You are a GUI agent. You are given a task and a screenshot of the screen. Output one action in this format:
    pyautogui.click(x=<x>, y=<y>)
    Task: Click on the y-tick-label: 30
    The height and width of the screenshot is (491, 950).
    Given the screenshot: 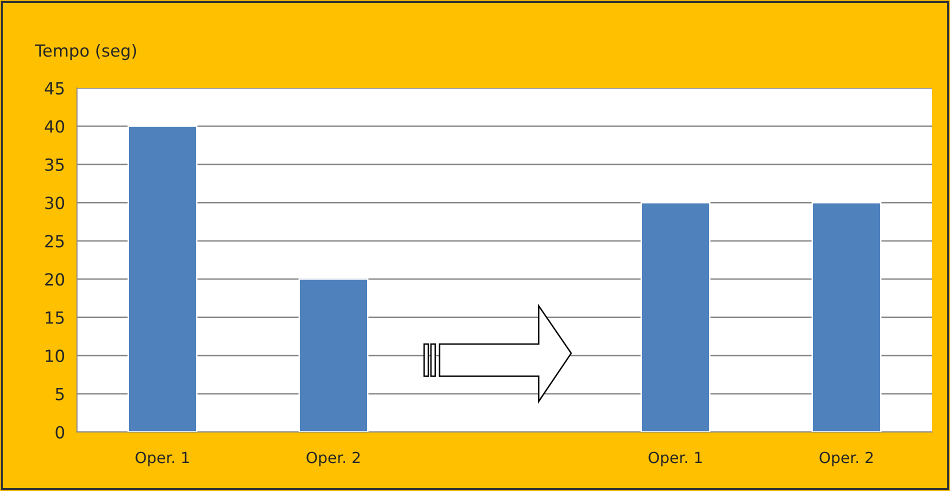 What is the action you would take?
    pyautogui.click(x=54, y=203)
    